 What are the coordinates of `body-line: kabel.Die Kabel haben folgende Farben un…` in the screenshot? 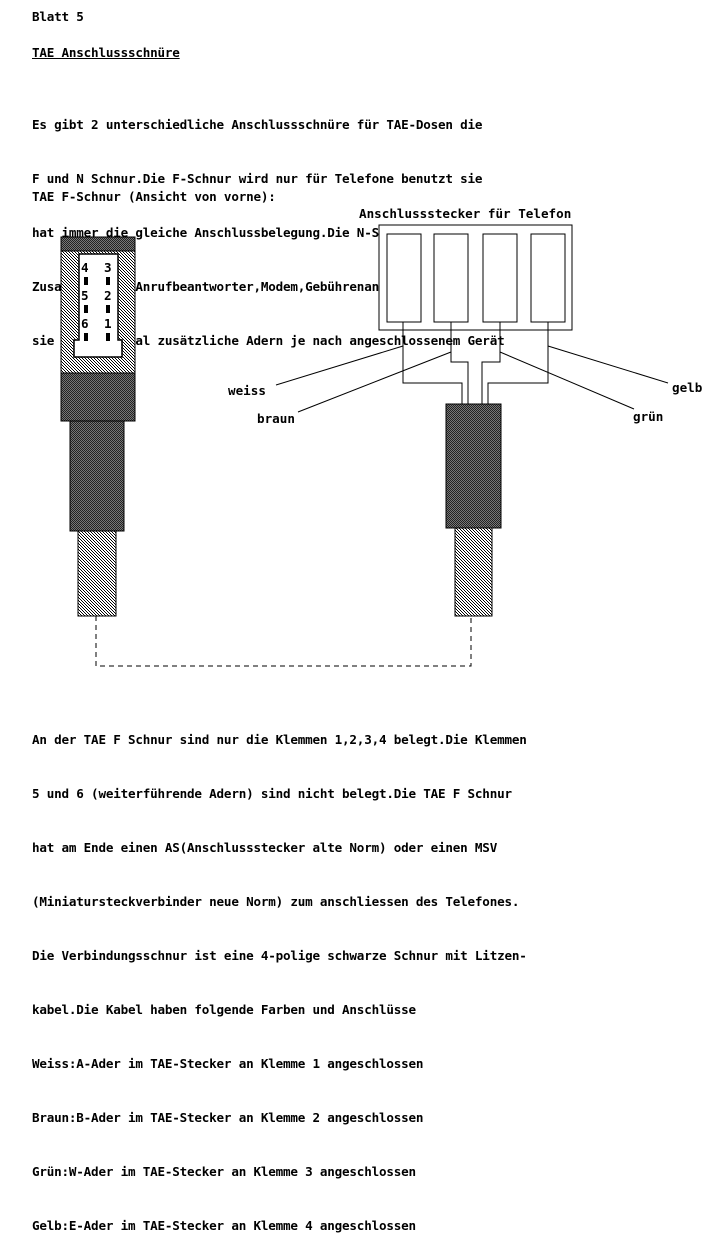 It's located at (224, 1009).